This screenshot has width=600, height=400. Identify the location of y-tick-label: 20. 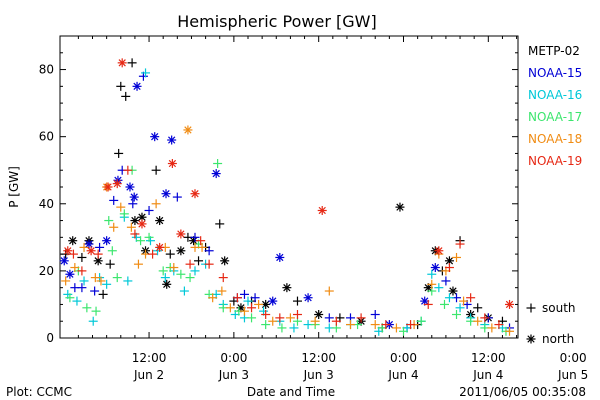
(46, 271).